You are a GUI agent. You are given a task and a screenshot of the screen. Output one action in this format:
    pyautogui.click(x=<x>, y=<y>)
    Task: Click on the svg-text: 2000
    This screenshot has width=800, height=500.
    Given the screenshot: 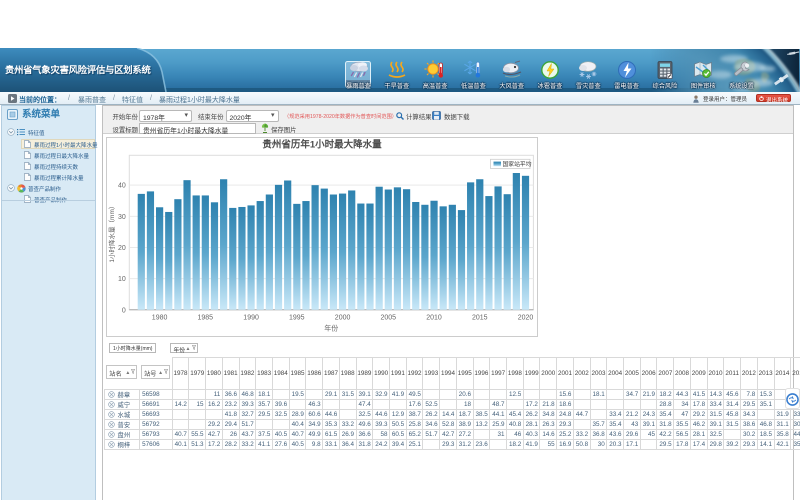 What is the action you would take?
    pyautogui.click(x=343, y=317)
    